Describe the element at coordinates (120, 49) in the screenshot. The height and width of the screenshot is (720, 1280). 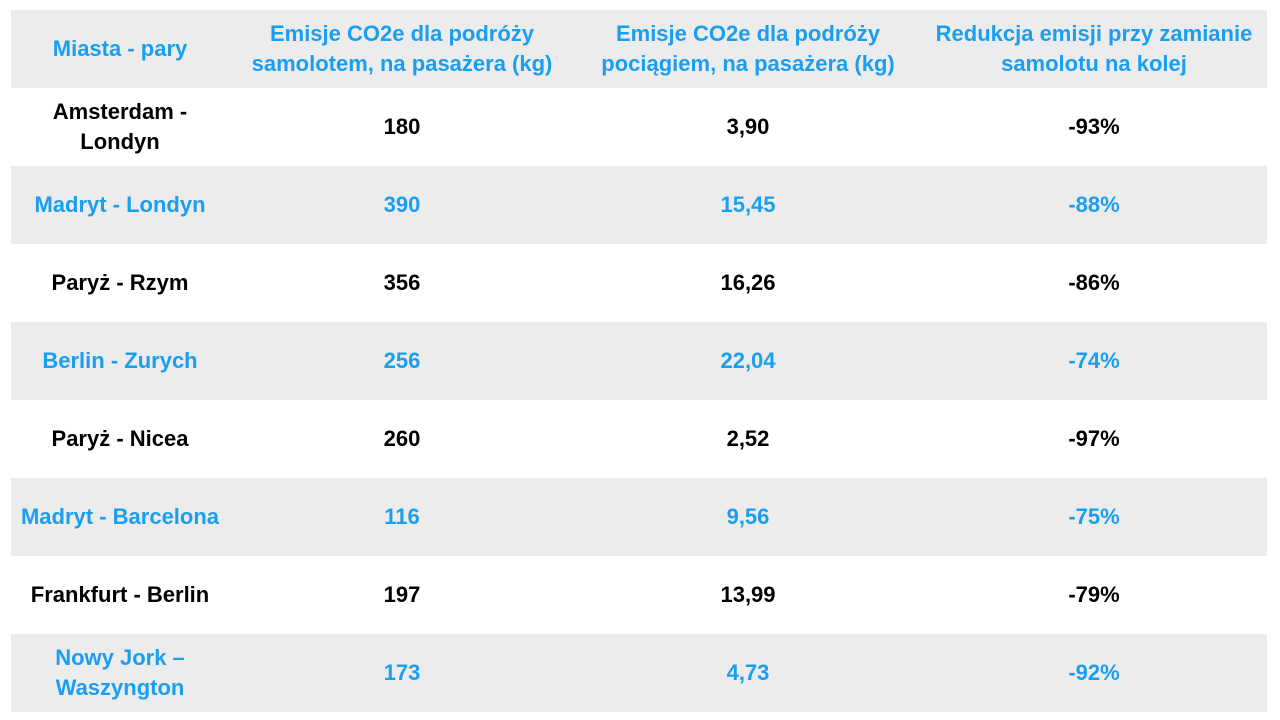
I see `header-city-pairs: Miasta - pary` at that location.